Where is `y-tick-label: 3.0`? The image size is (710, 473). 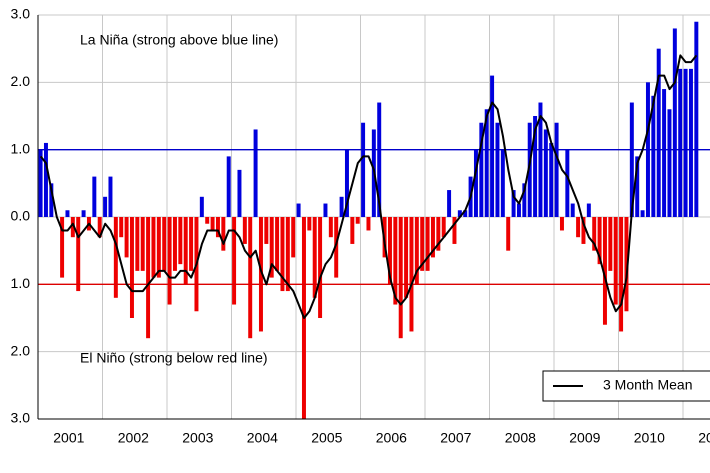
y-tick-label: 3.0 is located at coordinates (21, 418).